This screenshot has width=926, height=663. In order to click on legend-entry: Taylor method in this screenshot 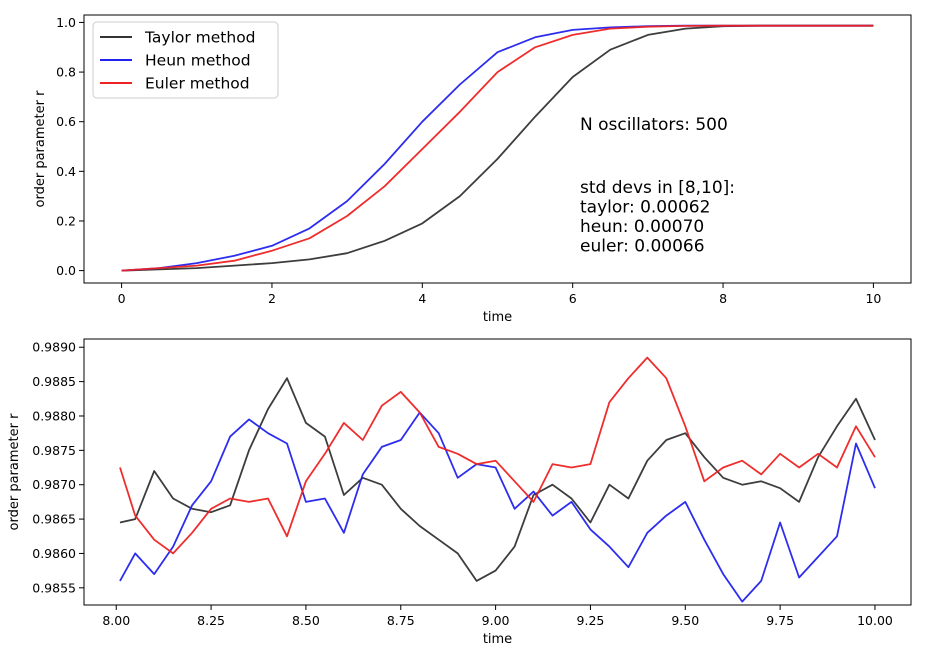, I will do `click(200, 38)`.